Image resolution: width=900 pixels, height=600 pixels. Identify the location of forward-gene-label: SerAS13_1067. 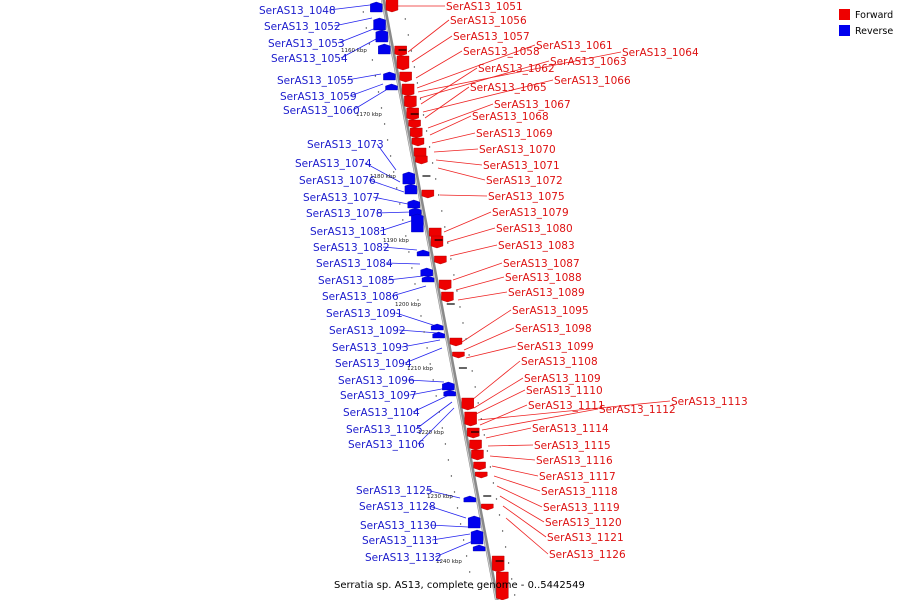
(532, 105).